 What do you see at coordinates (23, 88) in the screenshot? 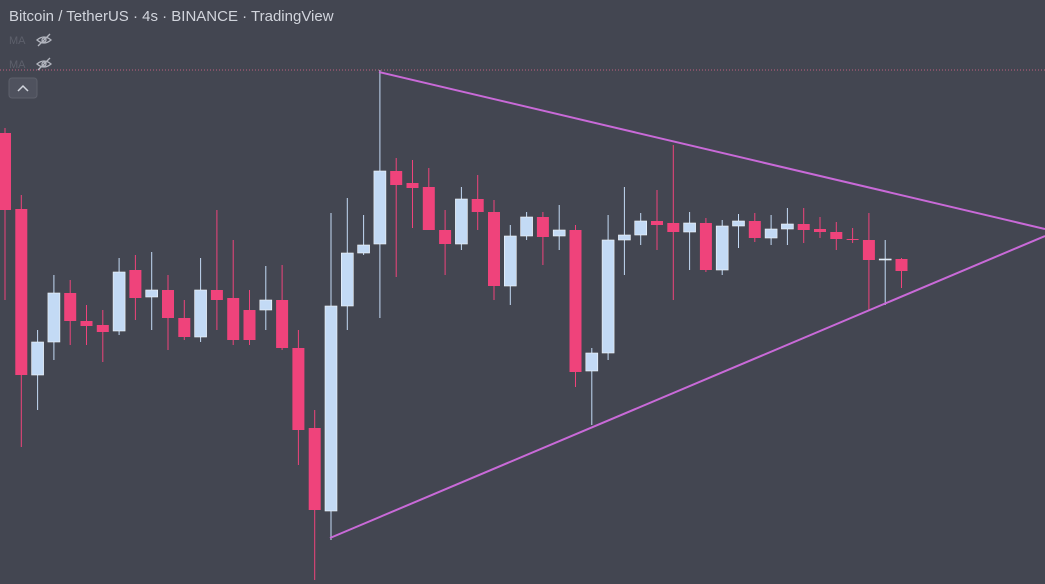
I see `collapse-button` at bounding box center [23, 88].